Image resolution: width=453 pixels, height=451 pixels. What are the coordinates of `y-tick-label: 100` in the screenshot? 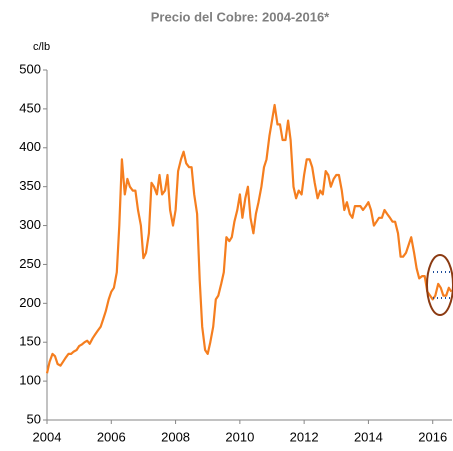 It's located at (30, 380).